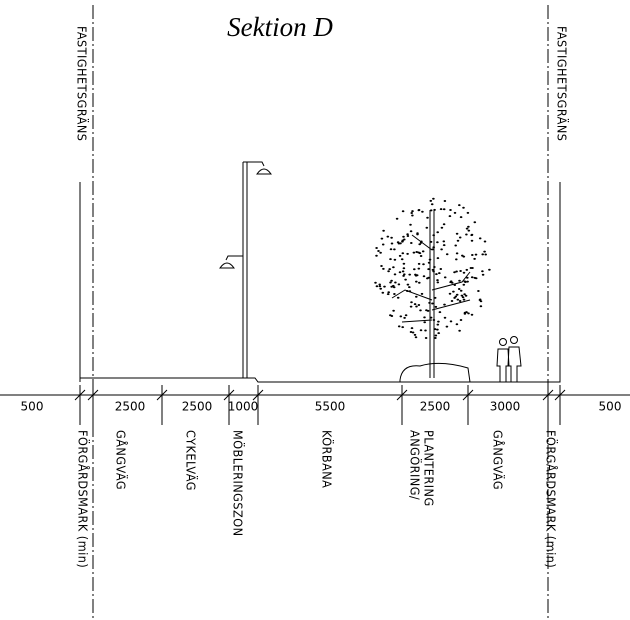 This screenshot has height=620, width=630. Describe the element at coordinates (243, 407) in the screenshot. I see `dimension-label: 1000` at that location.